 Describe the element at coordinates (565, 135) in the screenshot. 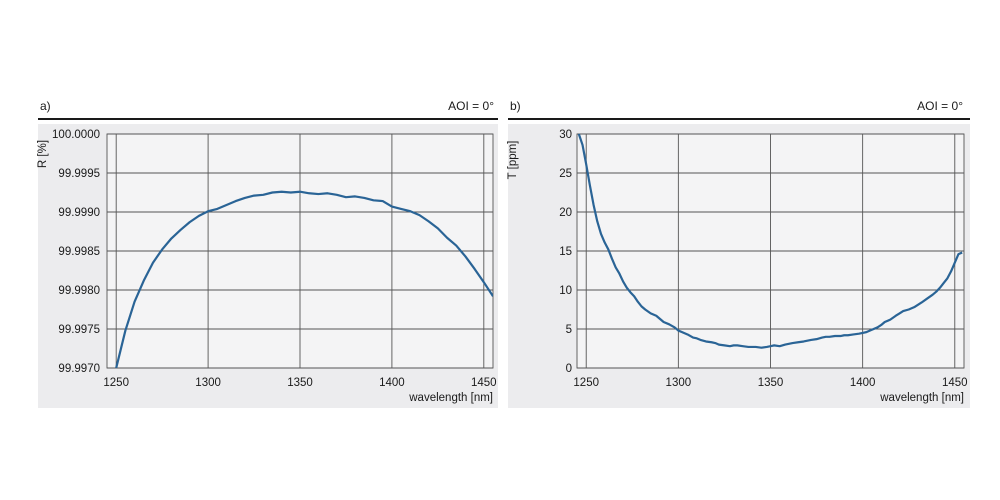

I see `panel-b-y-tick-6: 30` at that location.